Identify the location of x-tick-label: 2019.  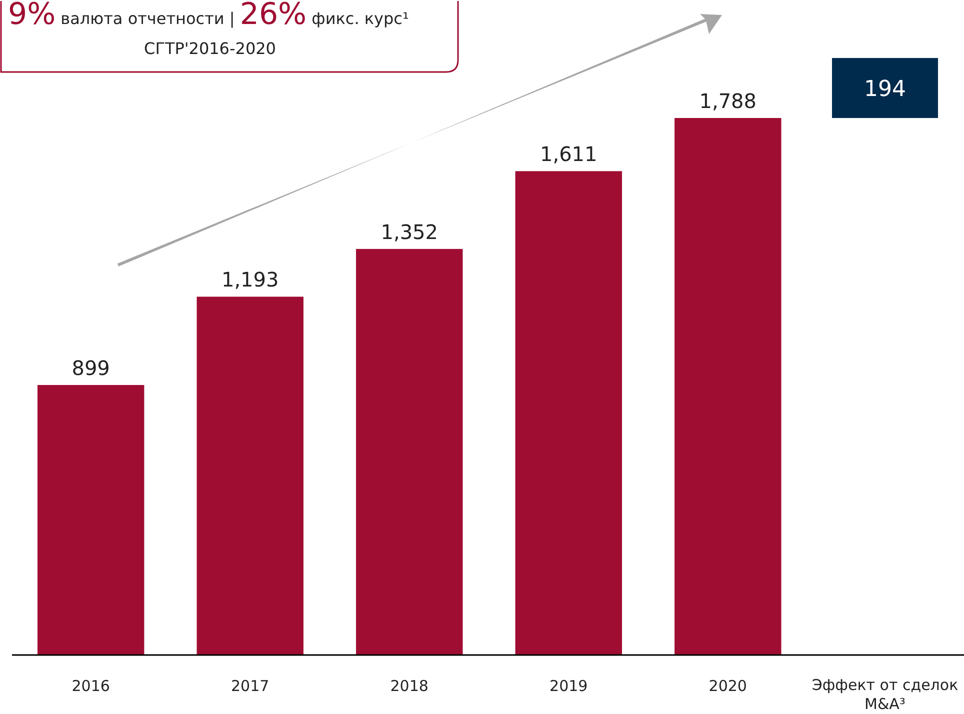
(569, 686).